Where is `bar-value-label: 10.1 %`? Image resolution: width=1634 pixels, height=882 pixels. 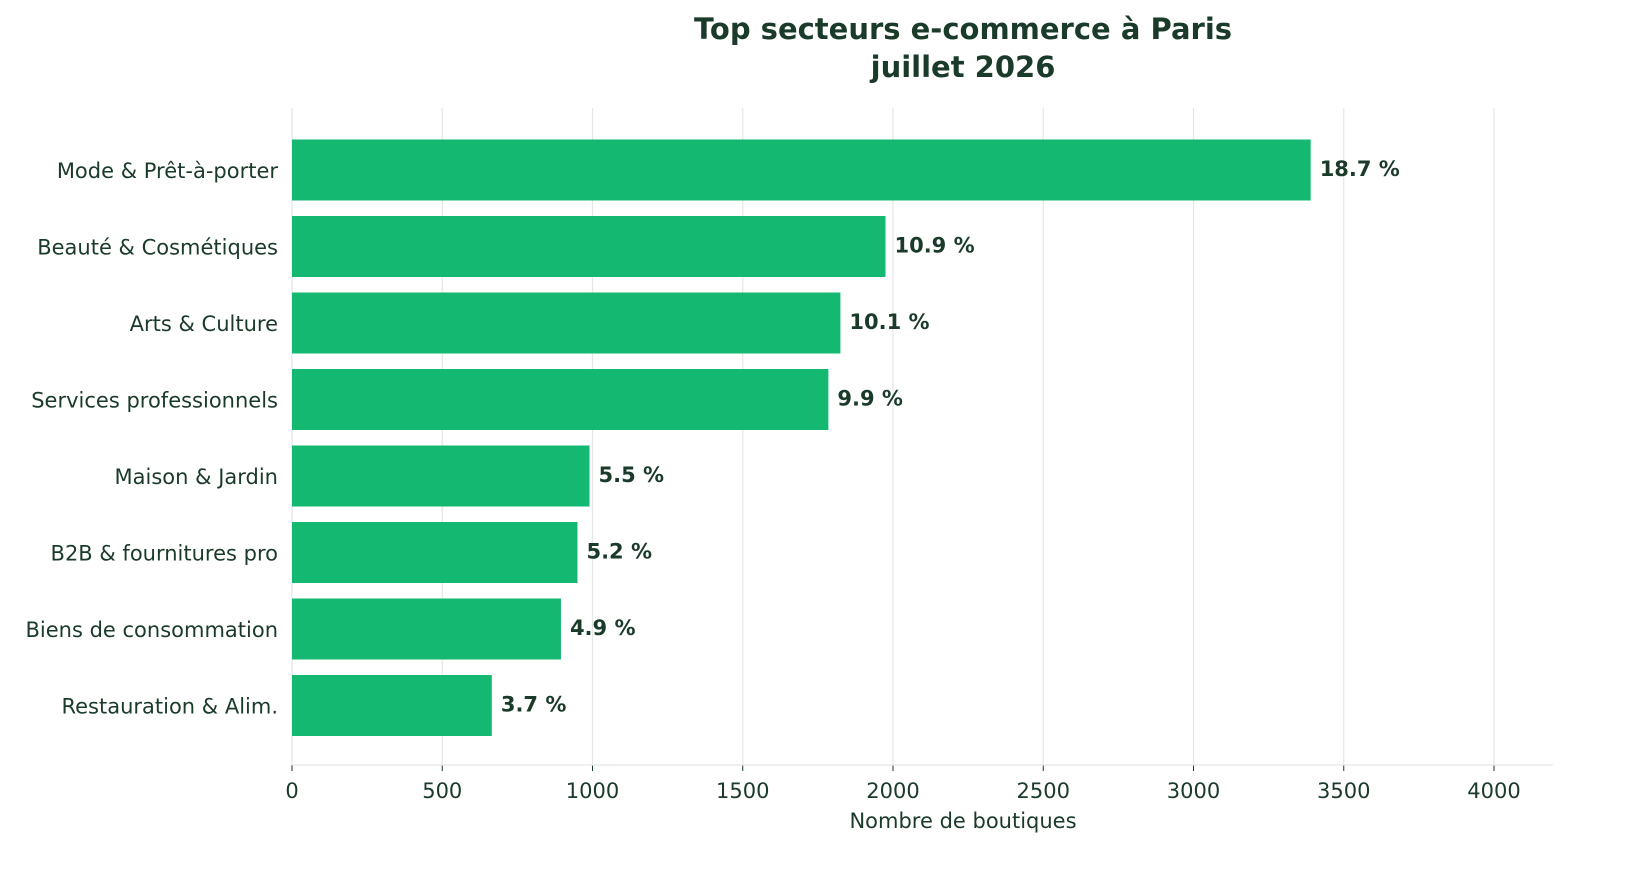 bar-value-label: 10.1 % is located at coordinates (889, 322).